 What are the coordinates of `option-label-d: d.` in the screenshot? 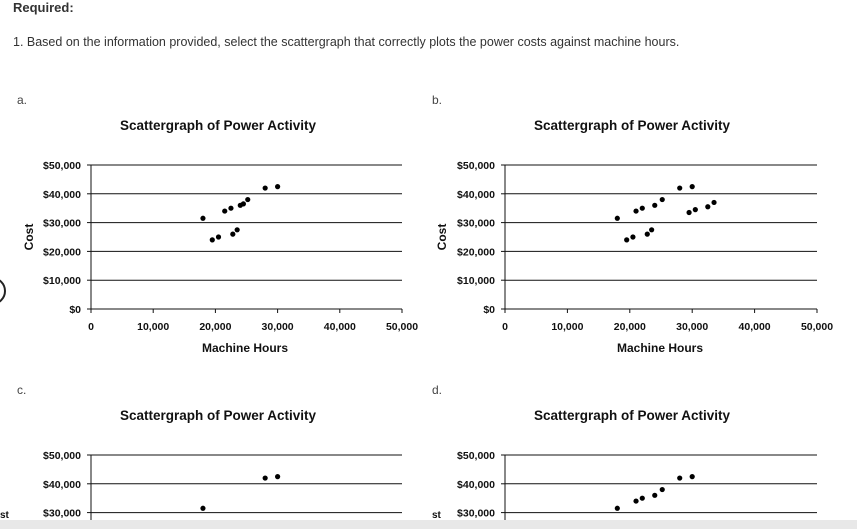 It's located at (437, 390).